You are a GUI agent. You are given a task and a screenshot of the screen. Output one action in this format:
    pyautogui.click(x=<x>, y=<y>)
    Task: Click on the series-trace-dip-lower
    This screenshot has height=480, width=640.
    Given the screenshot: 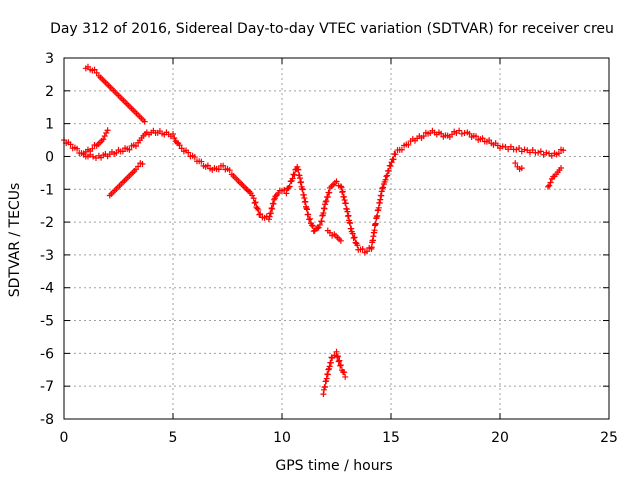 What is the action you would take?
    pyautogui.click(x=334, y=235)
    